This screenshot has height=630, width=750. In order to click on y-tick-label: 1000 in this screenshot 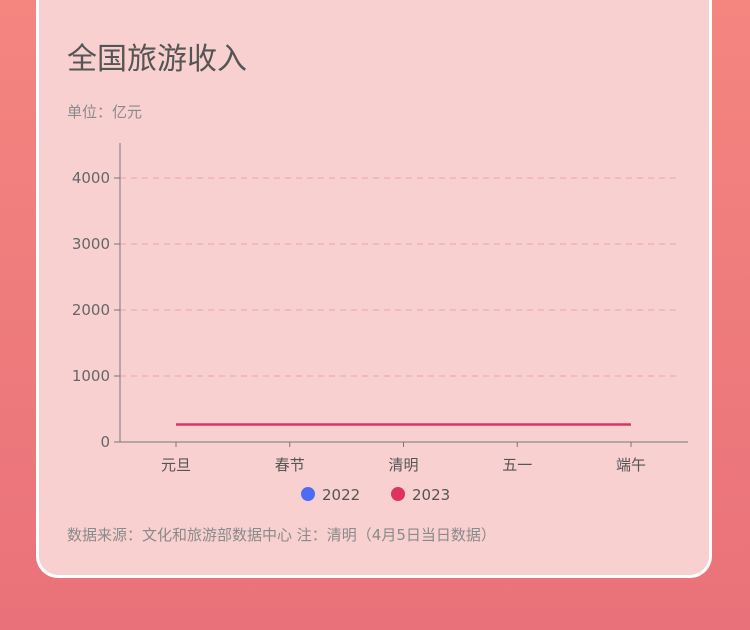, I will do `click(91, 376)`.